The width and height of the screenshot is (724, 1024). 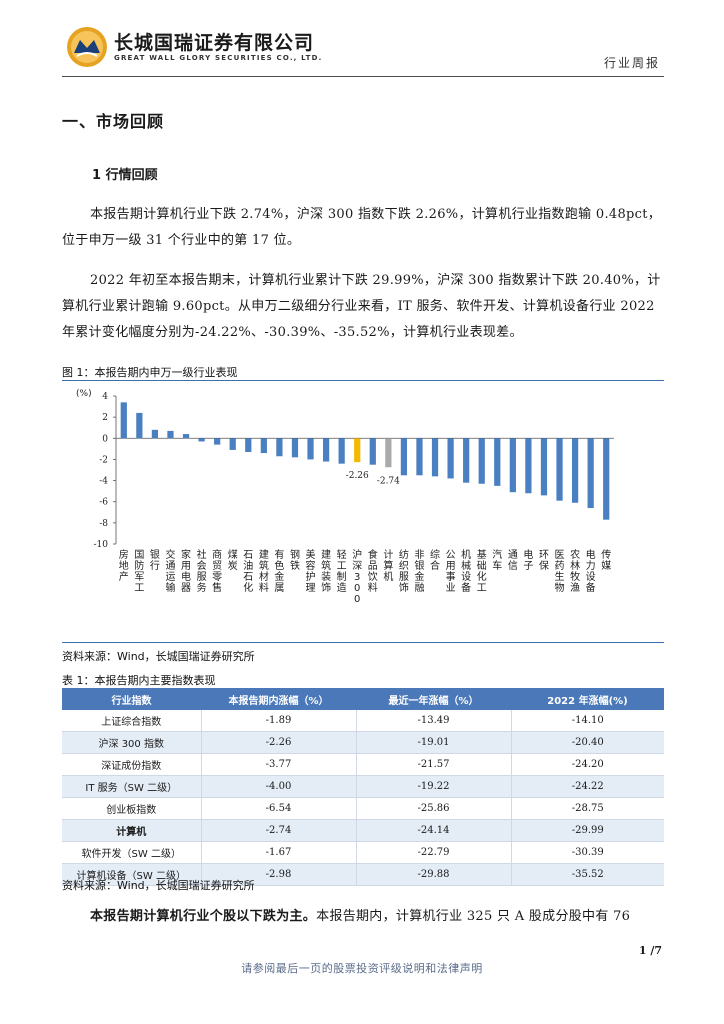 What do you see at coordinates (201, 440) in the screenshot?
I see `bar-社会服务` at bounding box center [201, 440].